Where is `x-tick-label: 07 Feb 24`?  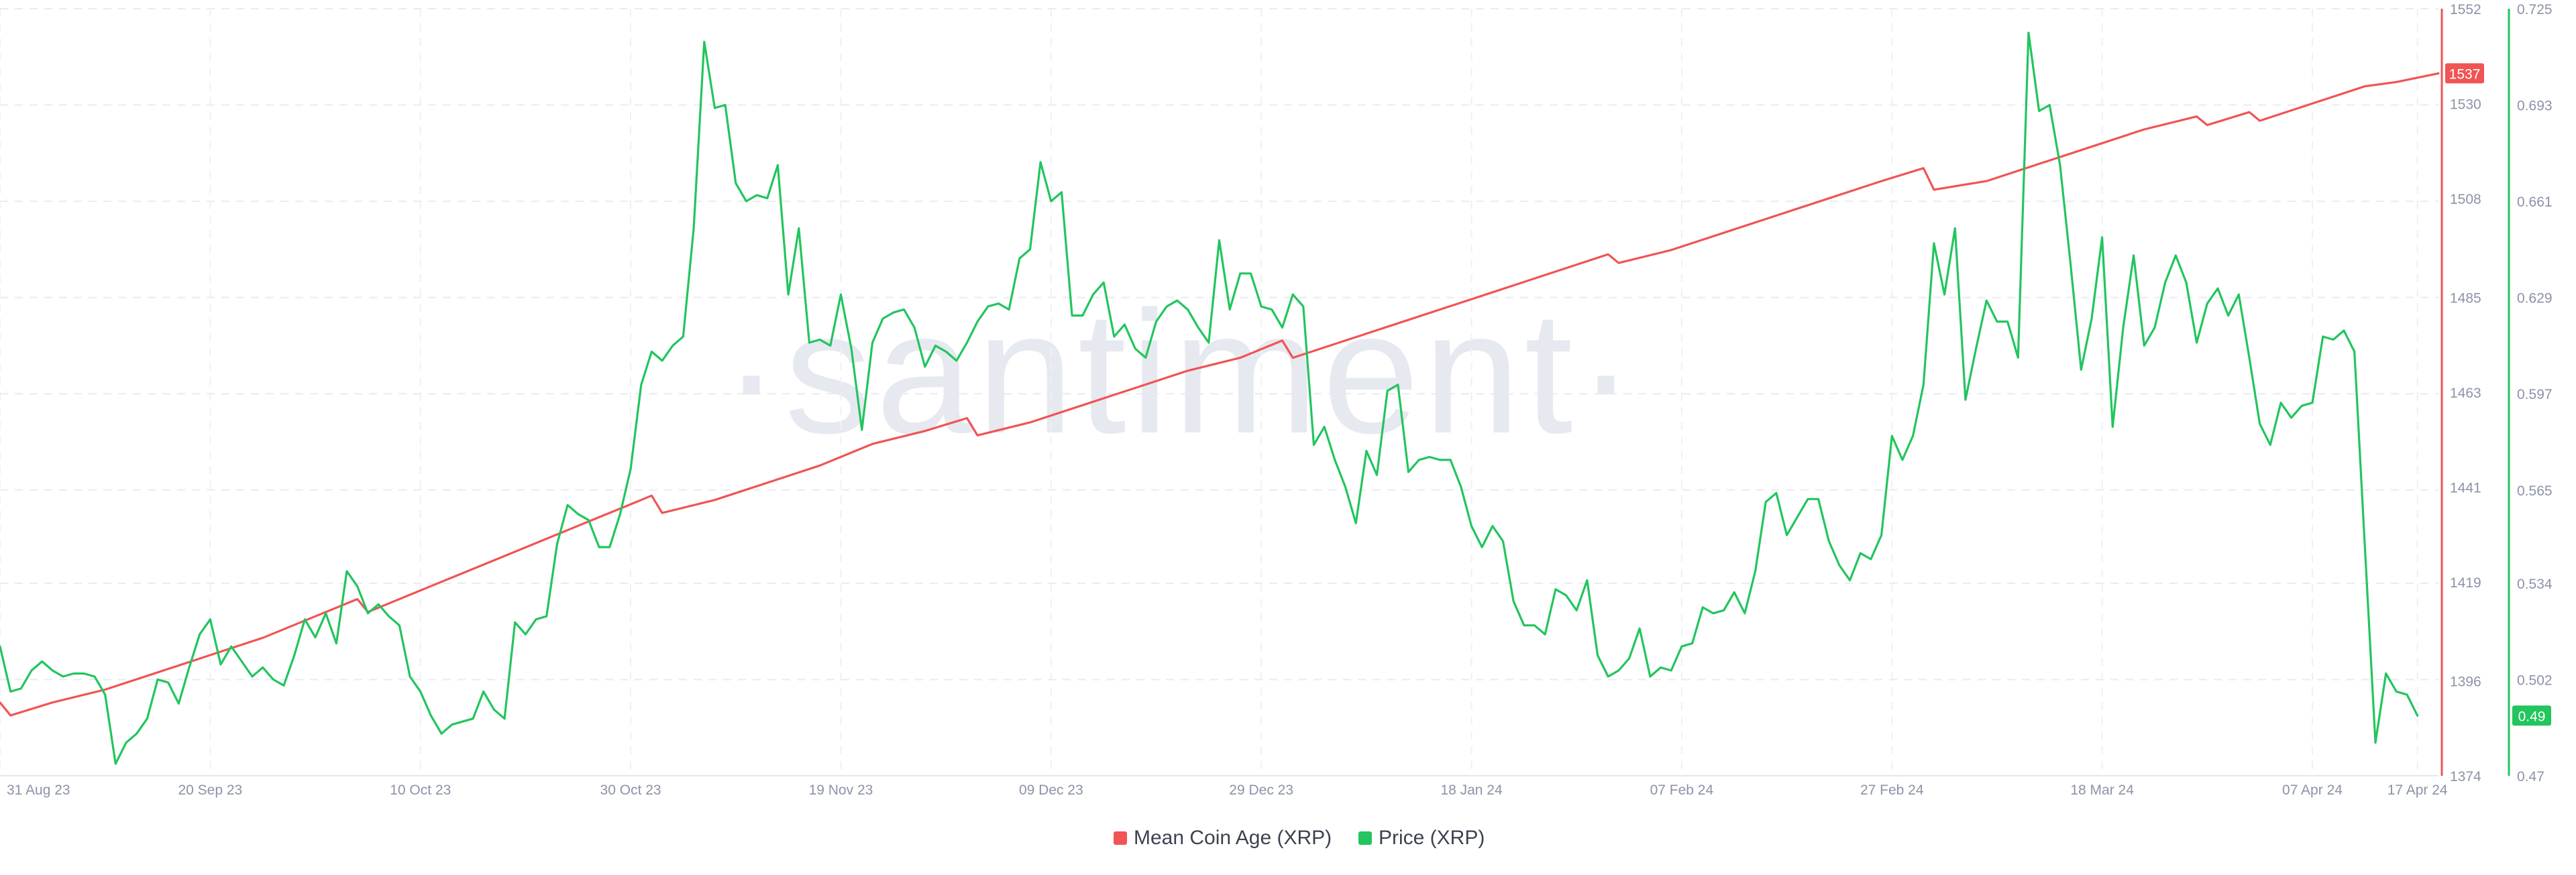 x-tick-label: 07 Feb 24 is located at coordinates (1682, 790).